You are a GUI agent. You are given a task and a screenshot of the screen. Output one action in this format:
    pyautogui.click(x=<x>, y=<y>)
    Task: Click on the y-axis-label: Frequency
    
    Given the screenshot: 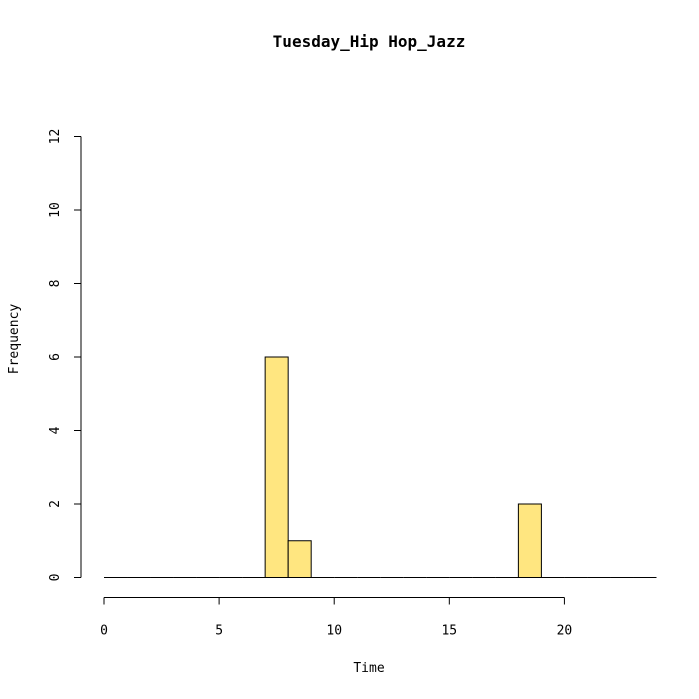 What is the action you would take?
    pyautogui.click(x=14, y=339)
    